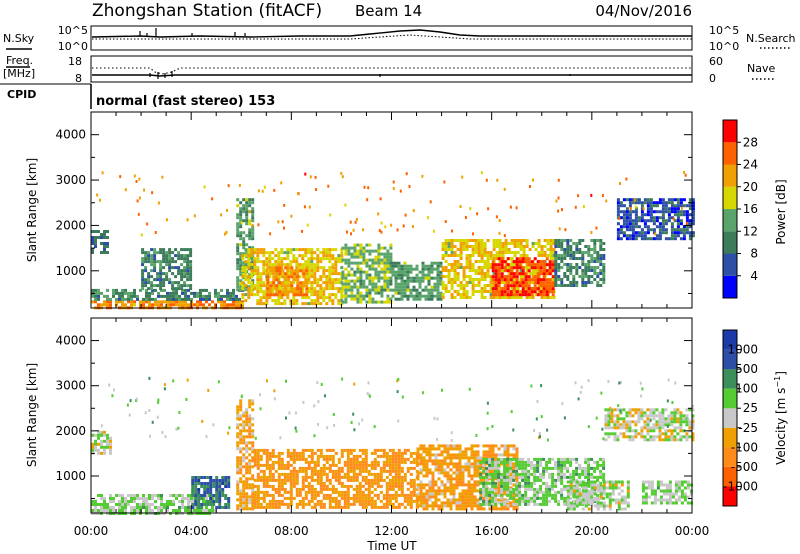 This screenshot has width=800, height=554. I want to click on freq-trace, so click(392, 75).